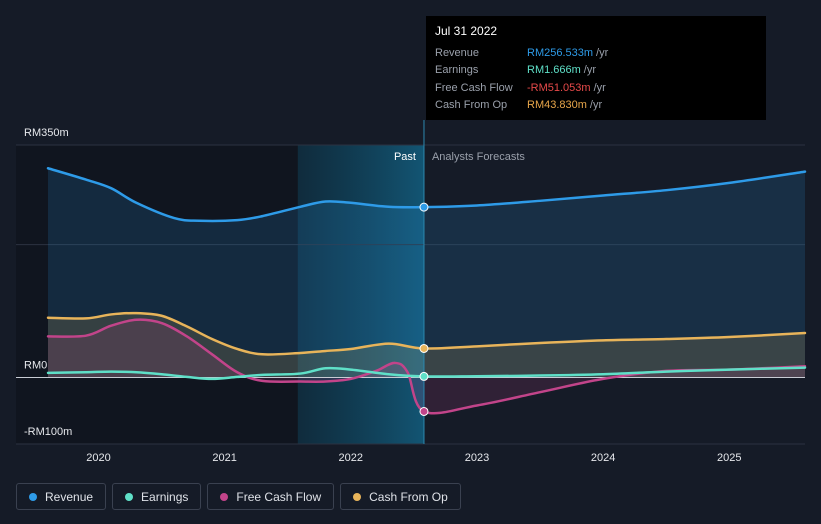 The width and height of the screenshot is (821, 524). Describe the element at coordinates (557, 105) in the screenshot. I see `tooltip-value: RM43.830m` at that location.